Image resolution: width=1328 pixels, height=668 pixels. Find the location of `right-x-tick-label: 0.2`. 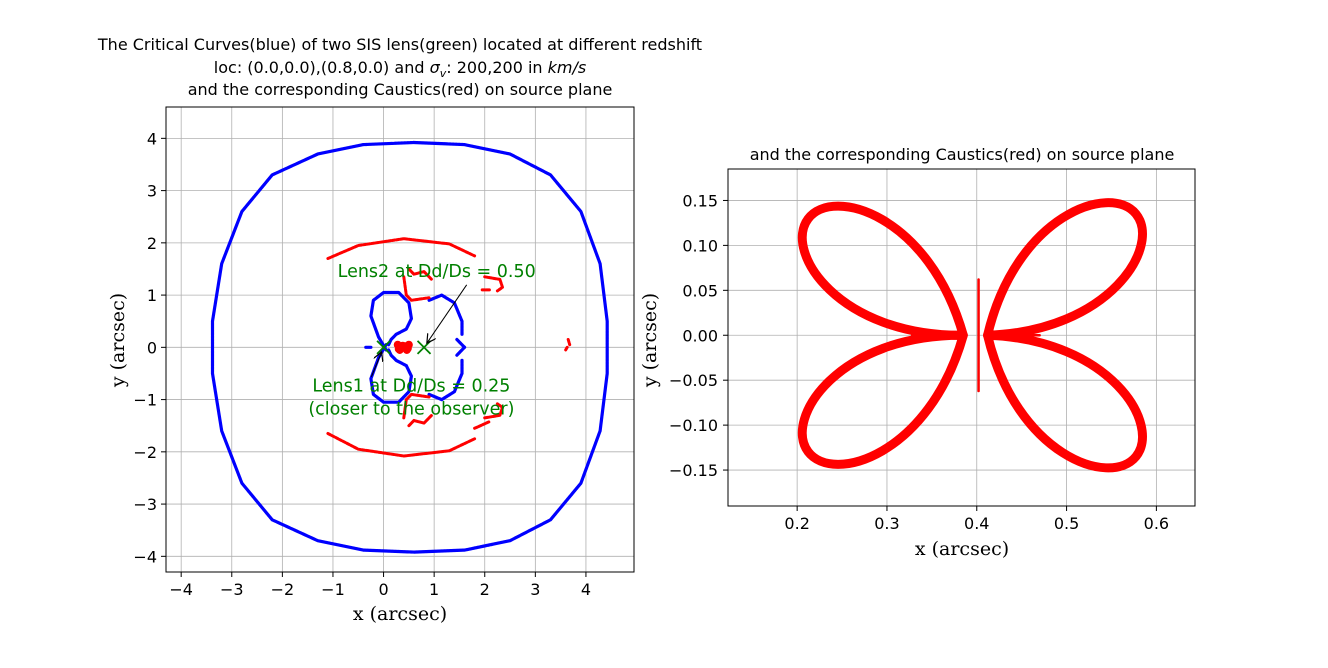

right-x-tick-label: 0.2 is located at coordinates (796, 523).